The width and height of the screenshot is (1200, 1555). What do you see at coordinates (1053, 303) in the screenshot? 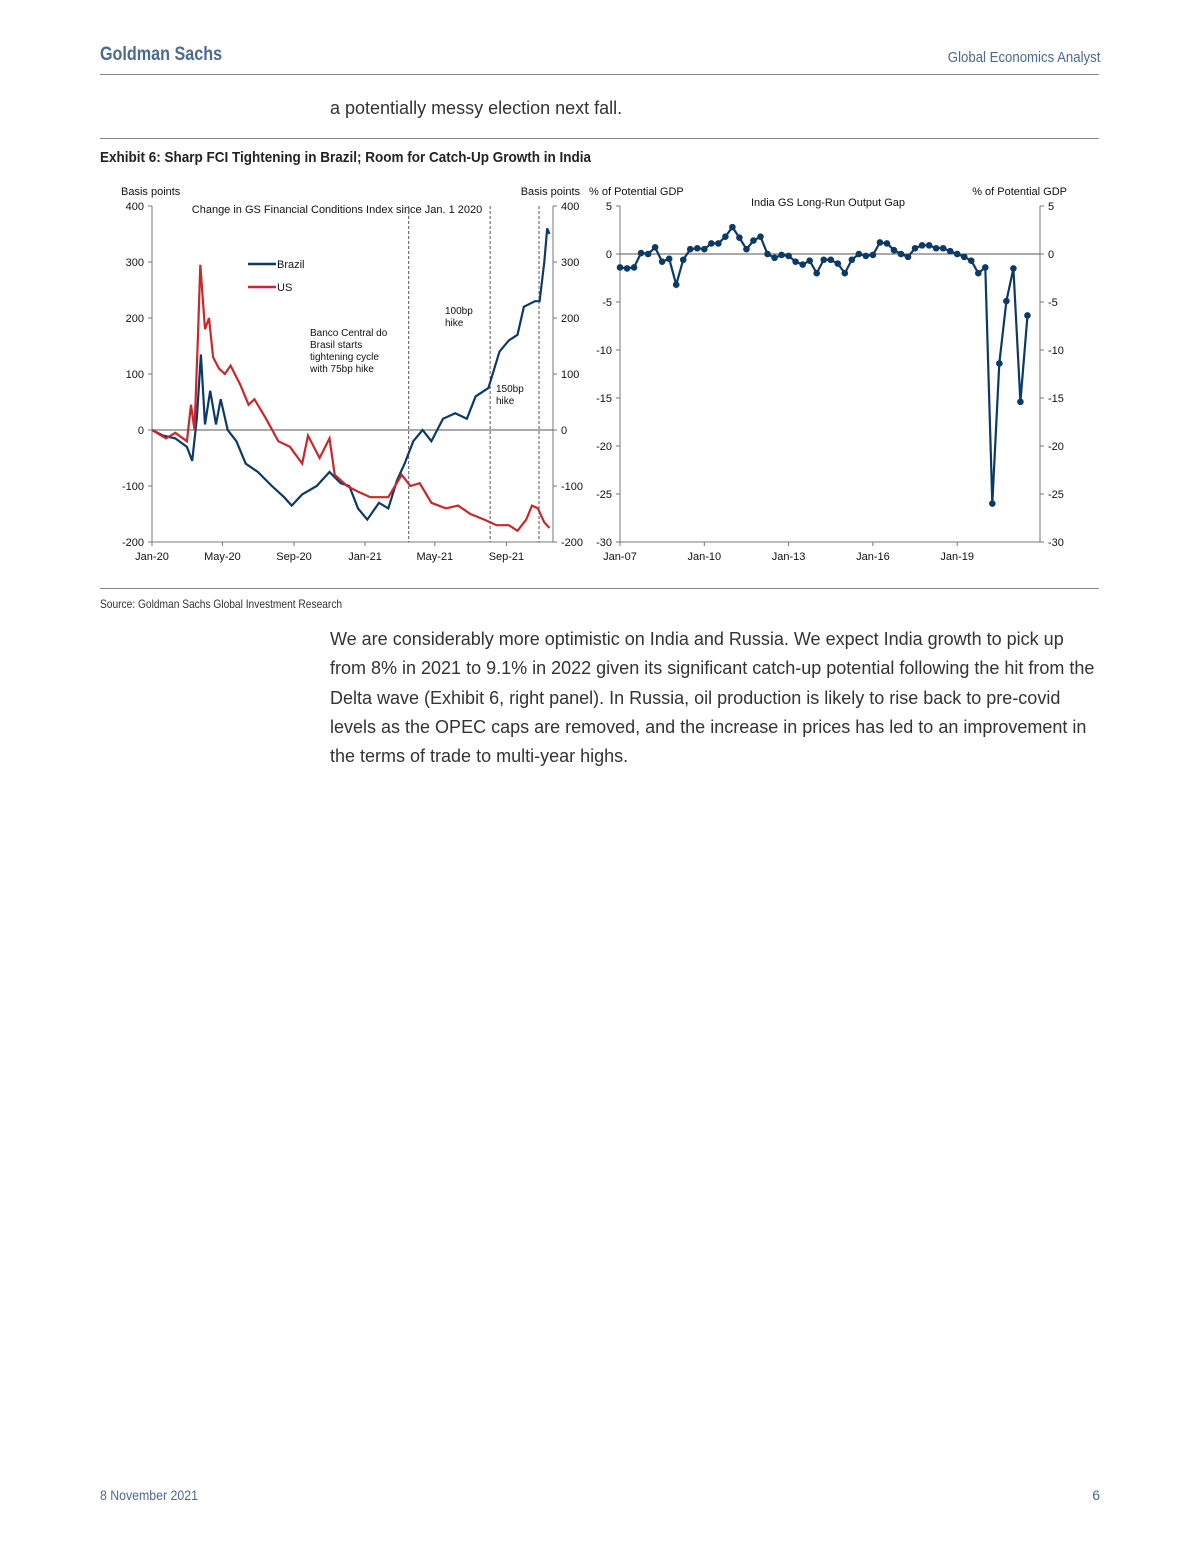
I see `y-tick-label-right: -5` at bounding box center [1053, 303].